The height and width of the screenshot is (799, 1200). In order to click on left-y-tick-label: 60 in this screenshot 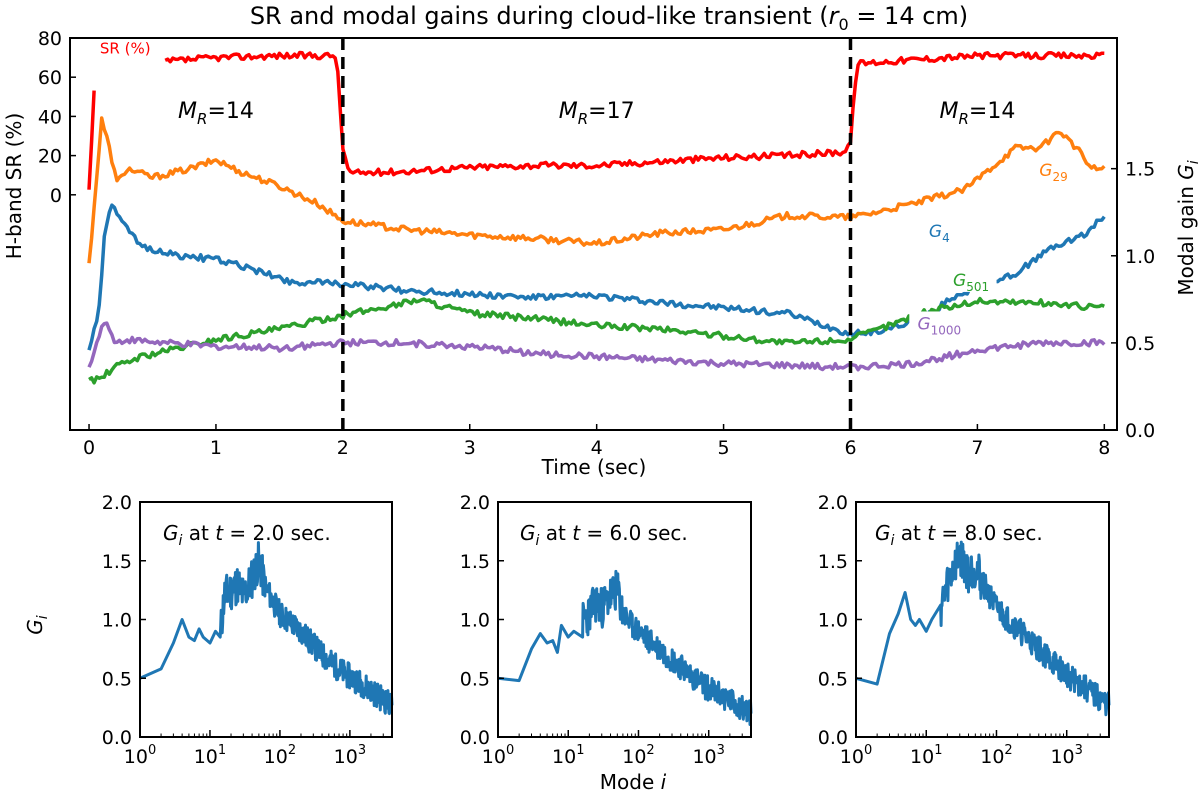, I will do `click(50, 78)`.